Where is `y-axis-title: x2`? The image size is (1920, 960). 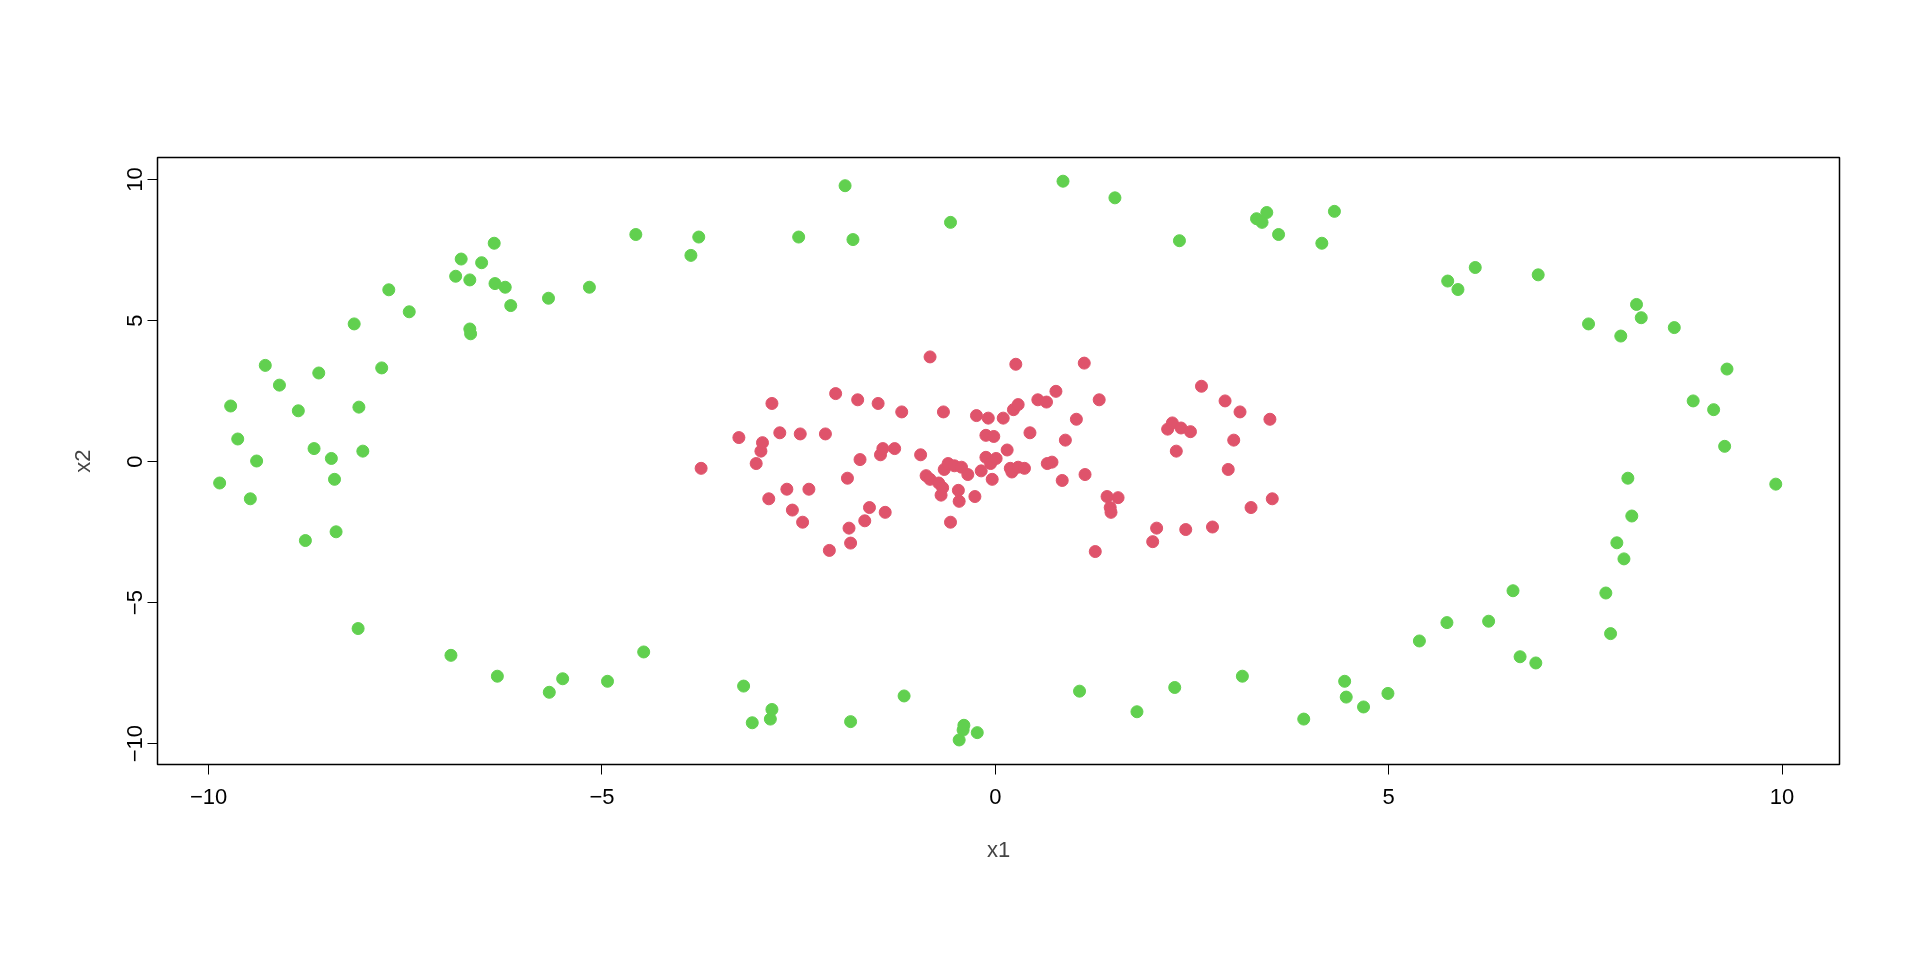
y-axis-title: x2 is located at coordinates (82, 461).